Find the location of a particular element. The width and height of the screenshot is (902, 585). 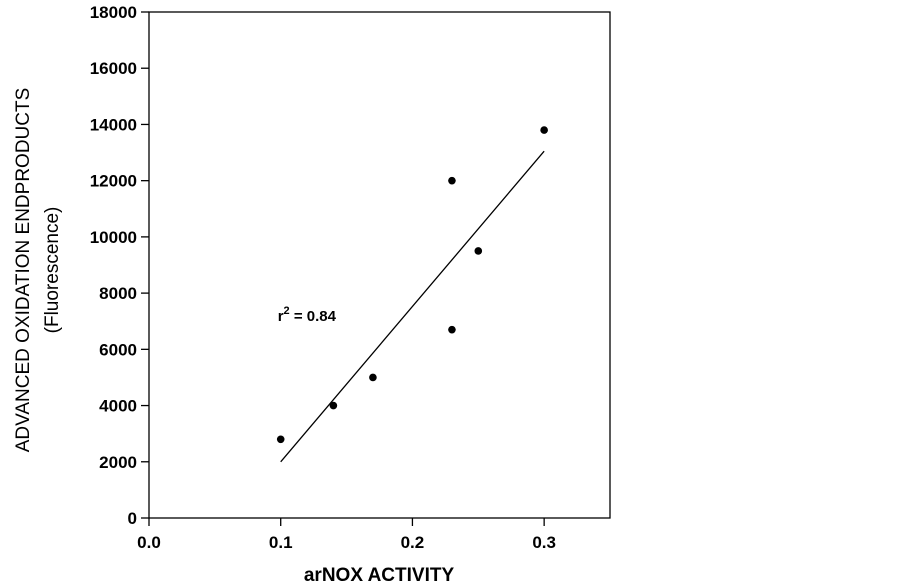

y-tick-label: 12000 is located at coordinates (113, 181).